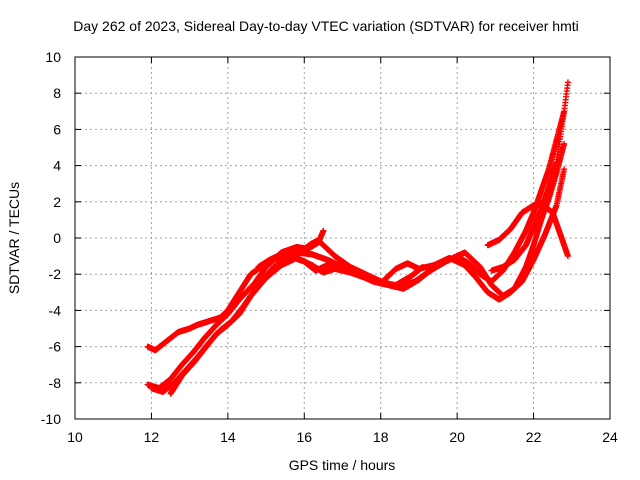 Image resolution: width=640 pixels, height=480 pixels. What do you see at coordinates (51, 238) in the screenshot?
I see `y-tick-labels: -10 -8 -6 -4 -2 0 2 4 6 8 10` at bounding box center [51, 238].